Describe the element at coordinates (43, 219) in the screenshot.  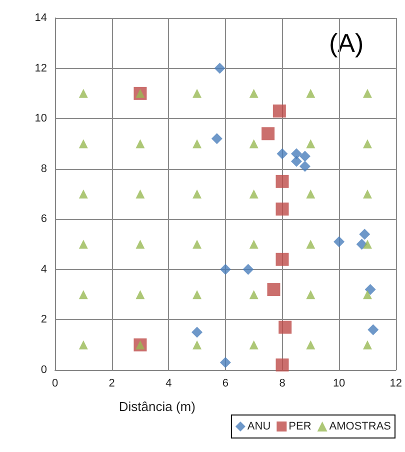
I see `y-tick-label: 6` at that location.